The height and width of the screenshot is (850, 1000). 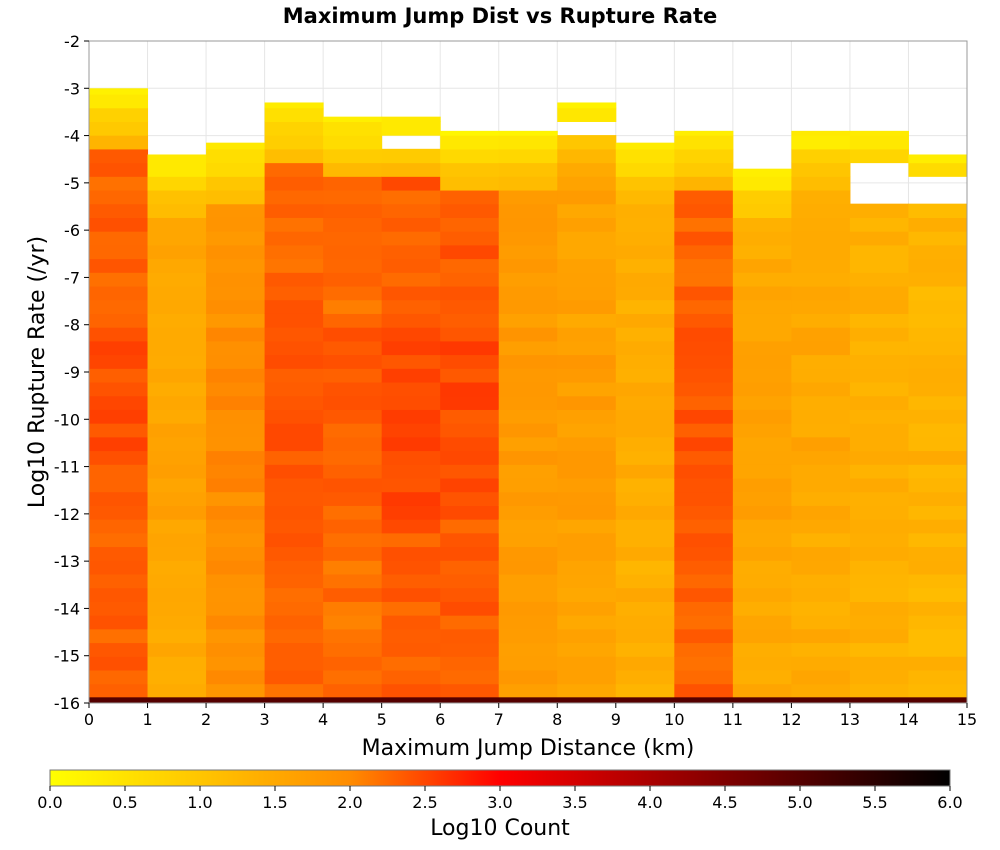 I want to click on colorbar-tick-label: 2.5, so click(x=424, y=802).